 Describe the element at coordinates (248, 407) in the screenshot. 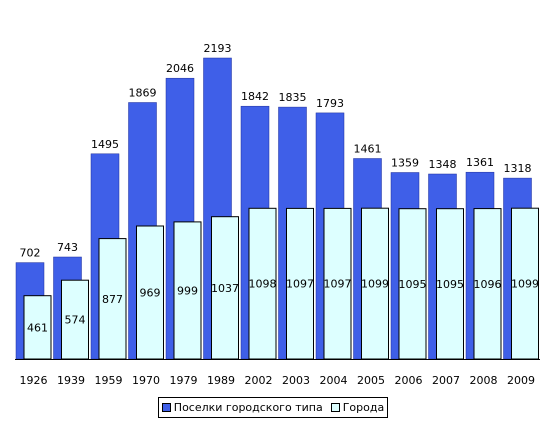

I see `legend-label-0: Поселки городского типа` at that location.